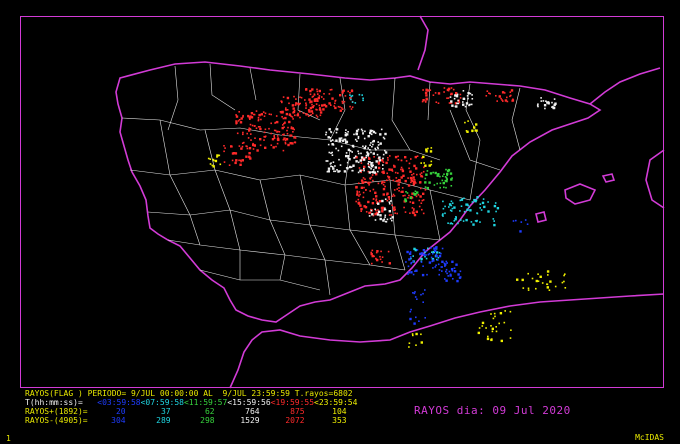  What do you see at coordinates (209, 411) in the screenshot?
I see `pos-value-2: 62` at bounding box center [209, 411].